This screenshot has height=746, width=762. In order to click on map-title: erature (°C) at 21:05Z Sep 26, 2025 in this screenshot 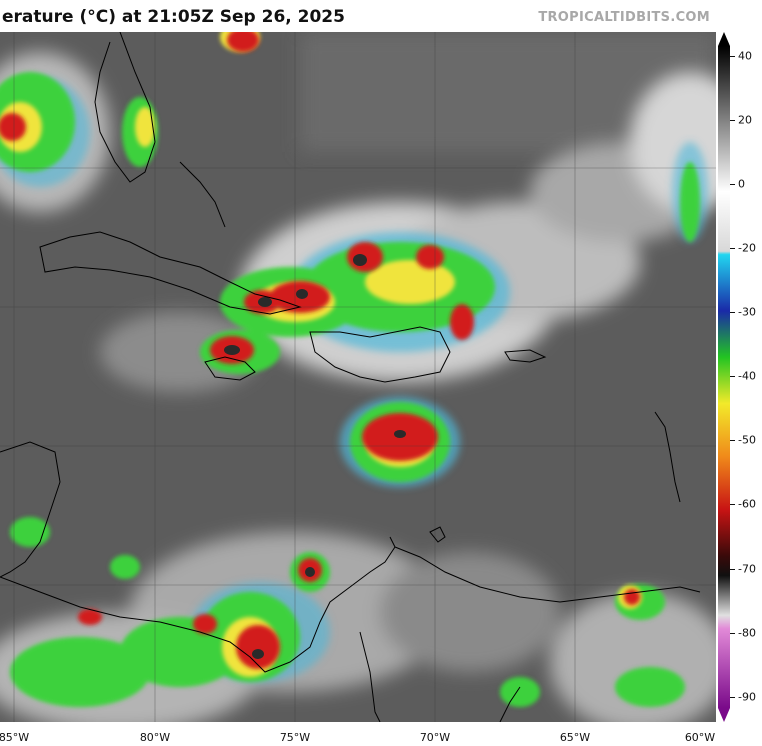, I will do `click(173, 17)`.